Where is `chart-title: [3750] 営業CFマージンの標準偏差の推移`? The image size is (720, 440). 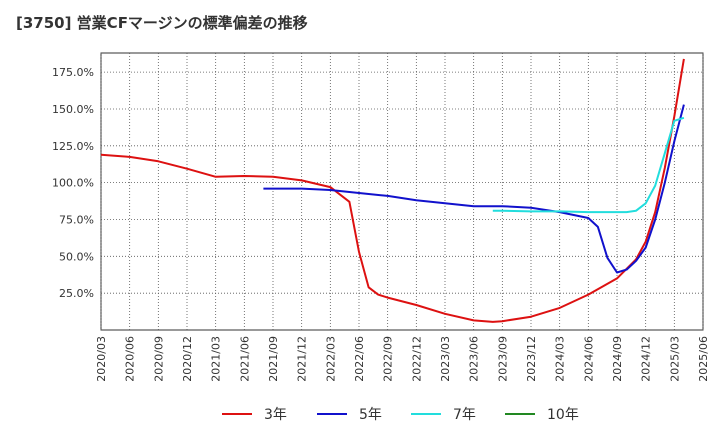 chart-title: [3750] 営業CFマージンの標準偏差の推移 is located at coordinates (162, 23).